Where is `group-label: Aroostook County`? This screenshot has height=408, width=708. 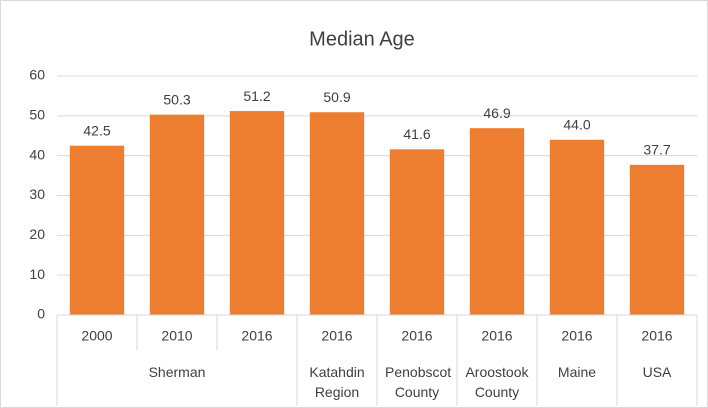
group-label: Aroostook County is located at coordinates (497, 382).